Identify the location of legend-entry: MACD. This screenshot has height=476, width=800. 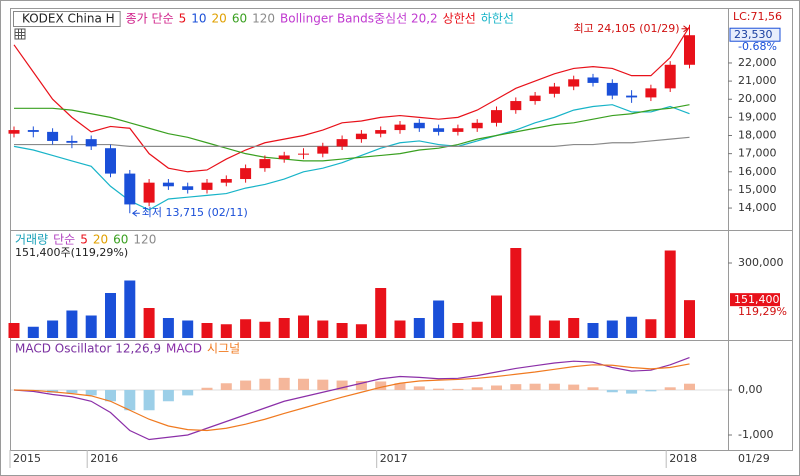
(184, 349).